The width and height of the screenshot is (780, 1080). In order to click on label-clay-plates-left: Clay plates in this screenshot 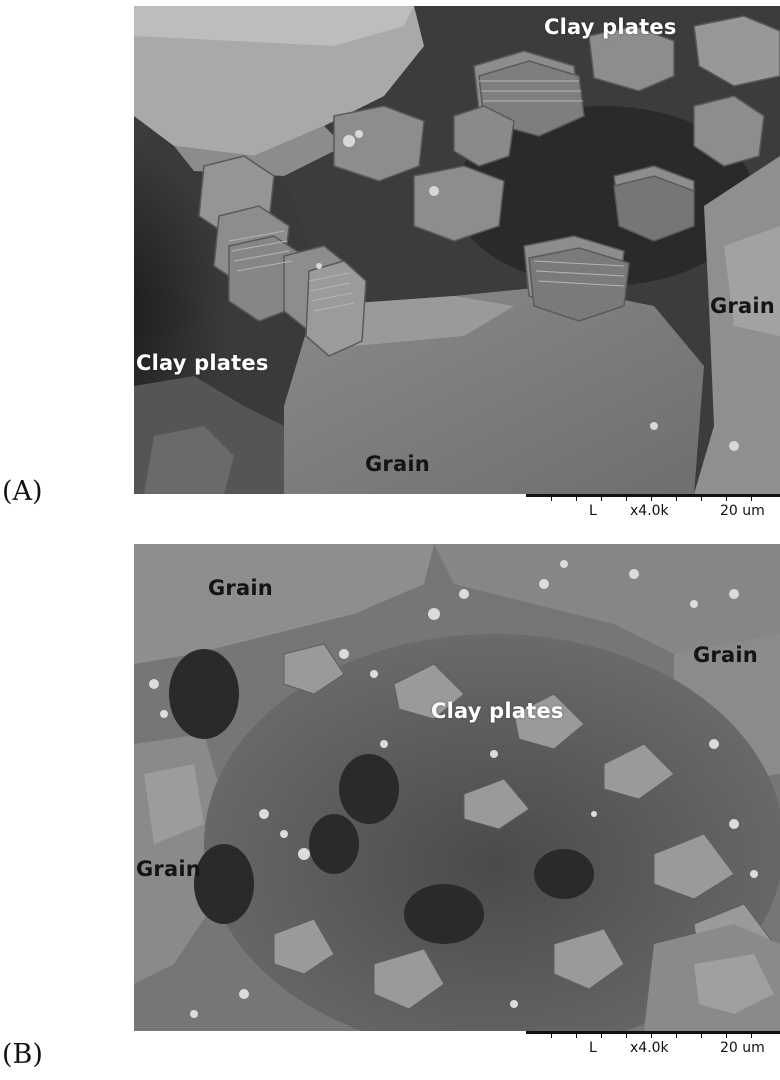, I will do `click(202, 363)`.